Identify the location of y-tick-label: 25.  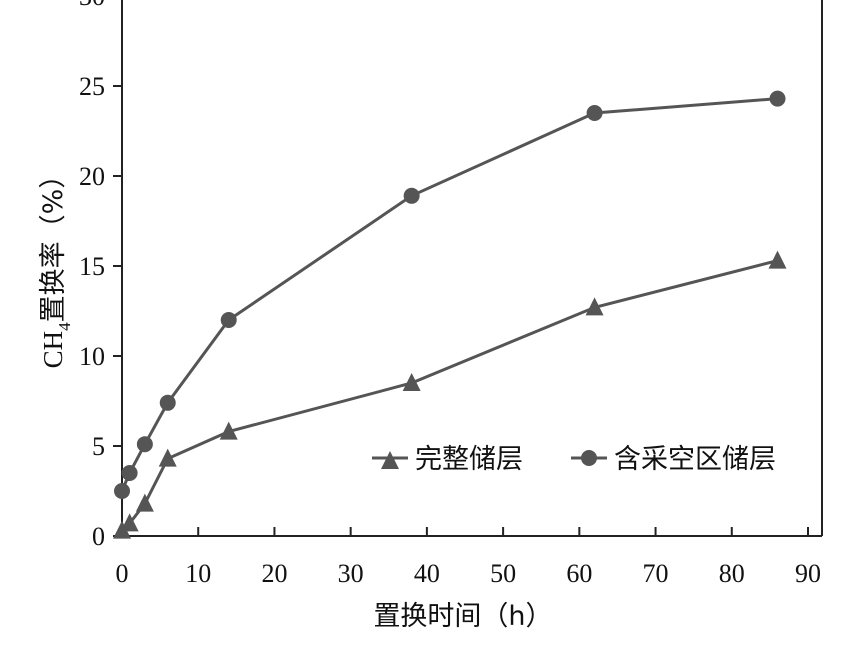
(92, 86).